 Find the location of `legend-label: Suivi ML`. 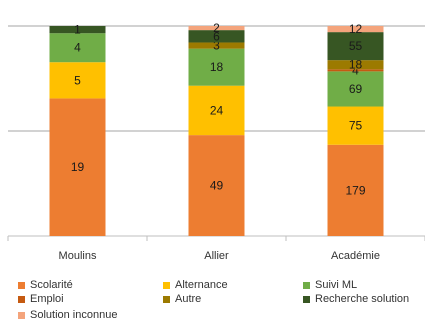

legend-label: Suivi ML is located at coordinates (336, 285).